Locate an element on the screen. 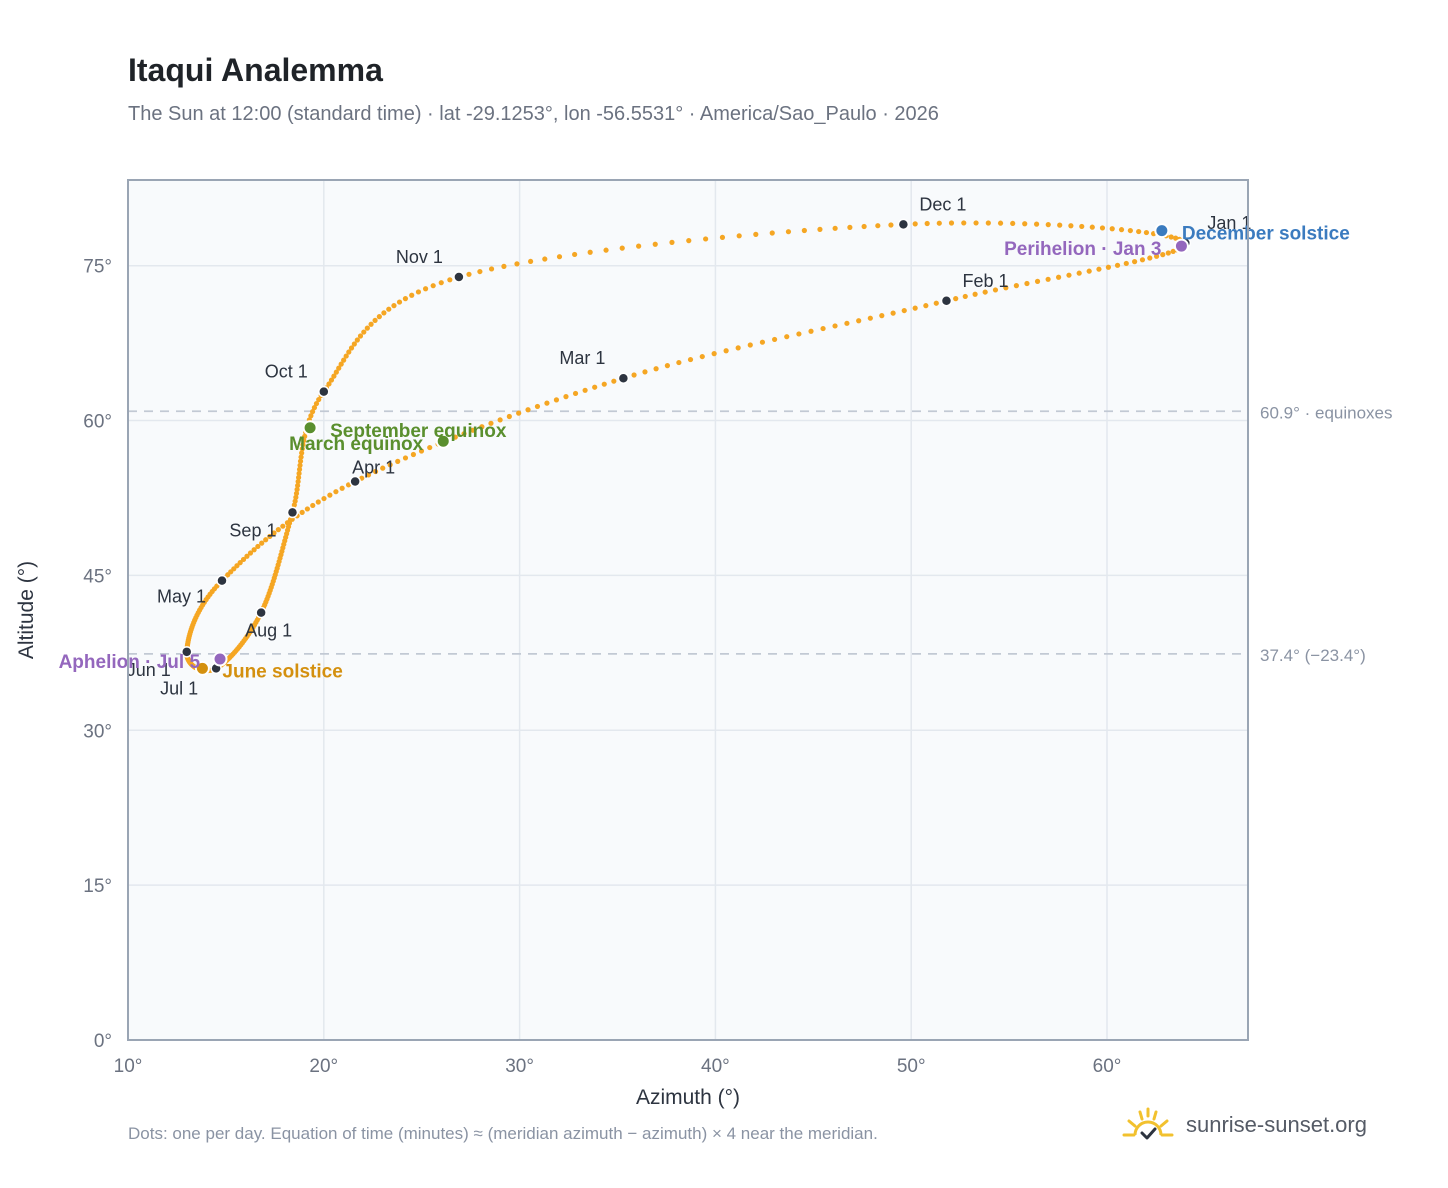  x-tick-label: 10° is located at coordinates (128, 1066).